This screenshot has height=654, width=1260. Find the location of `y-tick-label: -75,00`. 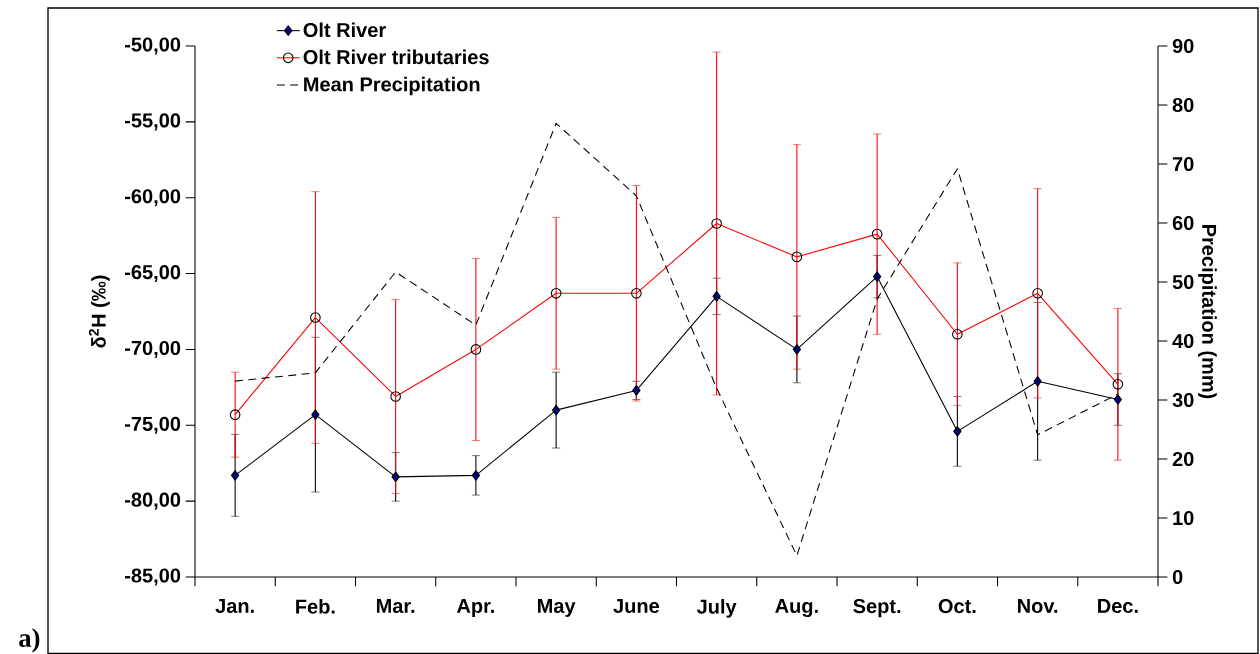

y-tick-label: -75,00 is located at coordinates (153, 425).